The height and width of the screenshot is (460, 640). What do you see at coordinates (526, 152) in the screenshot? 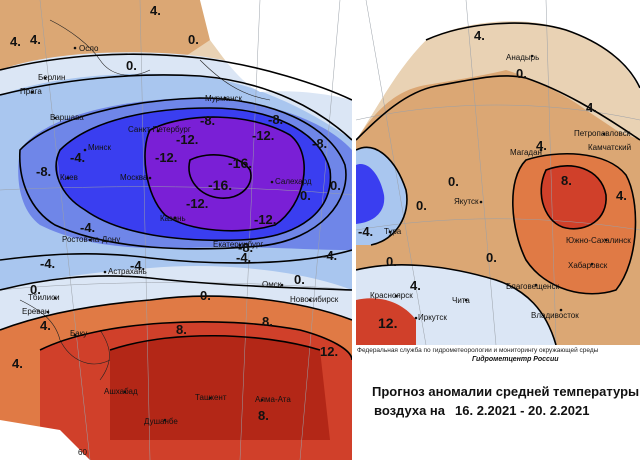
I see `city-label: Магадан` at bounding box center [526, 152].